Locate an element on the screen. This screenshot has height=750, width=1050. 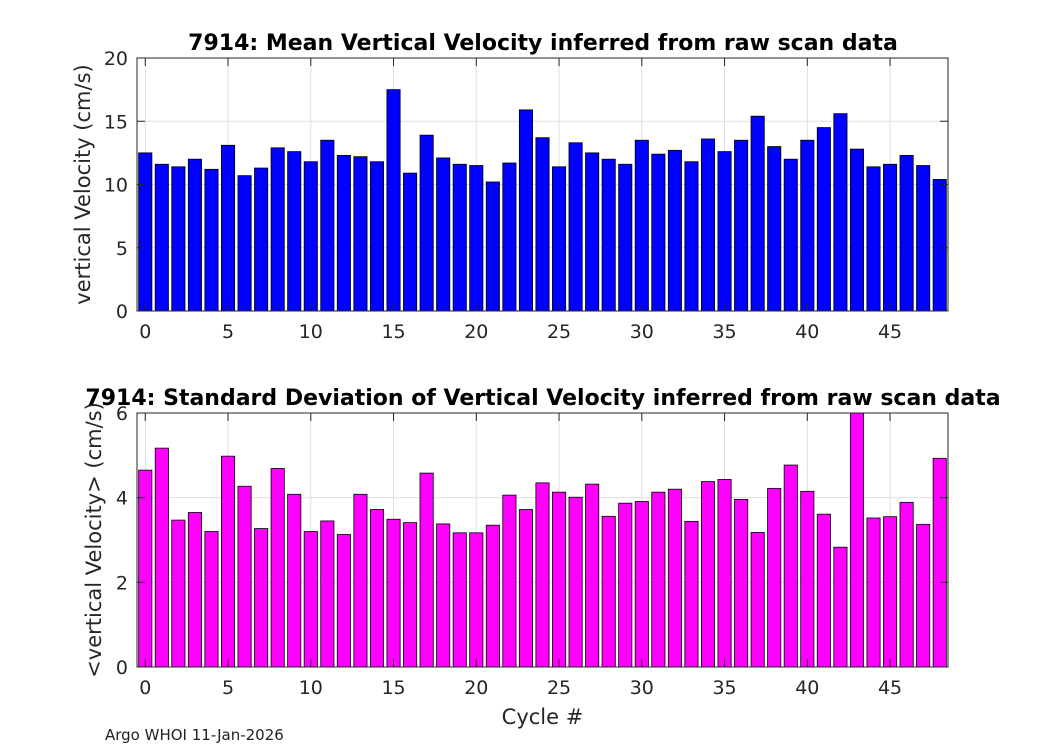
panel1-xtick-label: 10 is located at coordinates (311, 332).